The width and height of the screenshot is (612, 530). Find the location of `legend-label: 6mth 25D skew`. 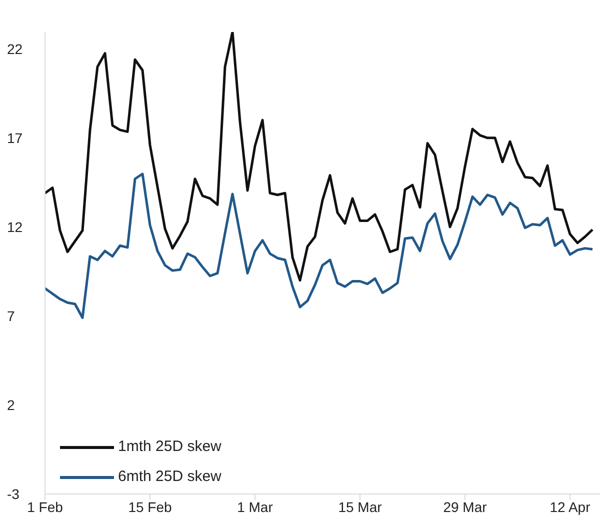

legend-label: 6mth 25D skew is located at coordinates (170, 477).